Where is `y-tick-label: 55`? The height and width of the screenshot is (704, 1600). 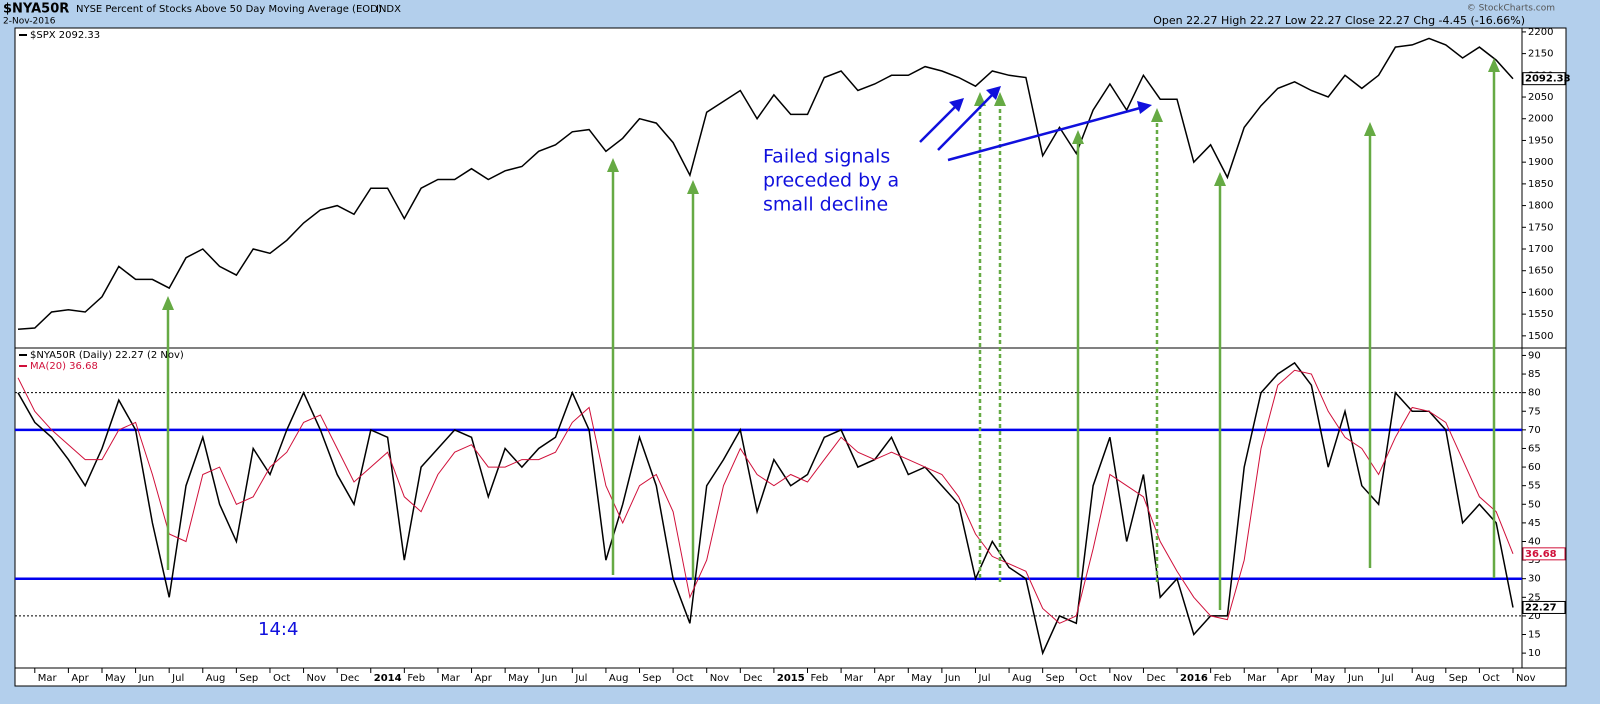
y-tick-label: 55 is located at coordinates (1534, 486).